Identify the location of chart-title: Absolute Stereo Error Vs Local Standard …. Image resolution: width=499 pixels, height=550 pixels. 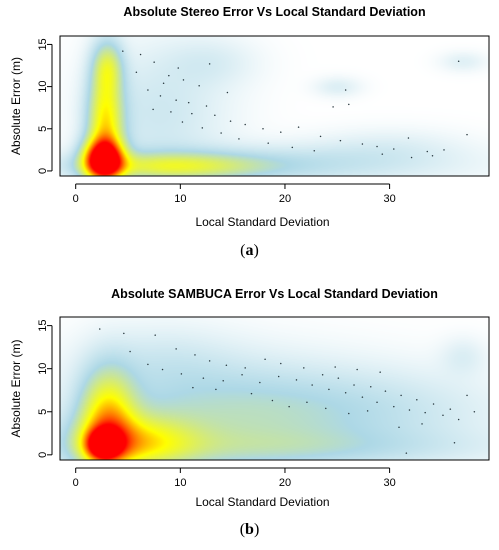
(274, 12).